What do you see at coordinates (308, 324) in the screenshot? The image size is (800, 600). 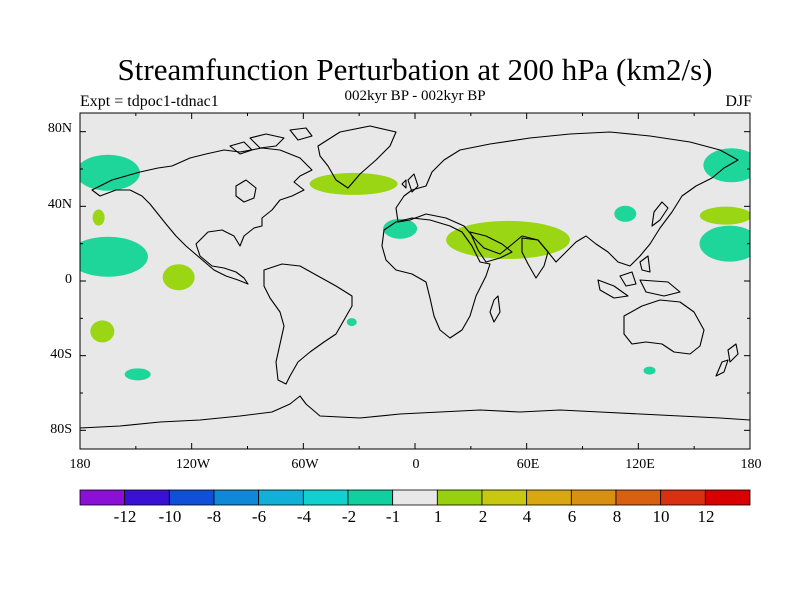 I see `coast-south-america` at bounding box center [308, 324].